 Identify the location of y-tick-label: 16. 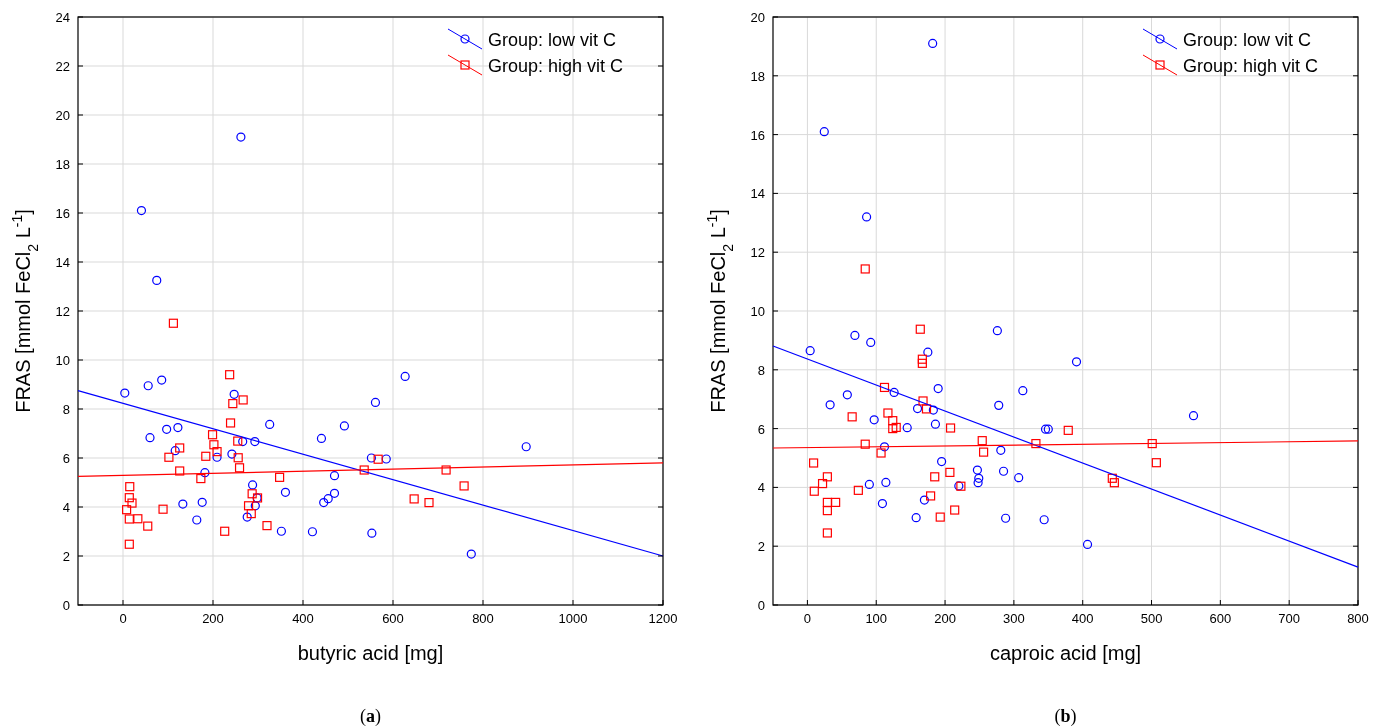
(62, 213).